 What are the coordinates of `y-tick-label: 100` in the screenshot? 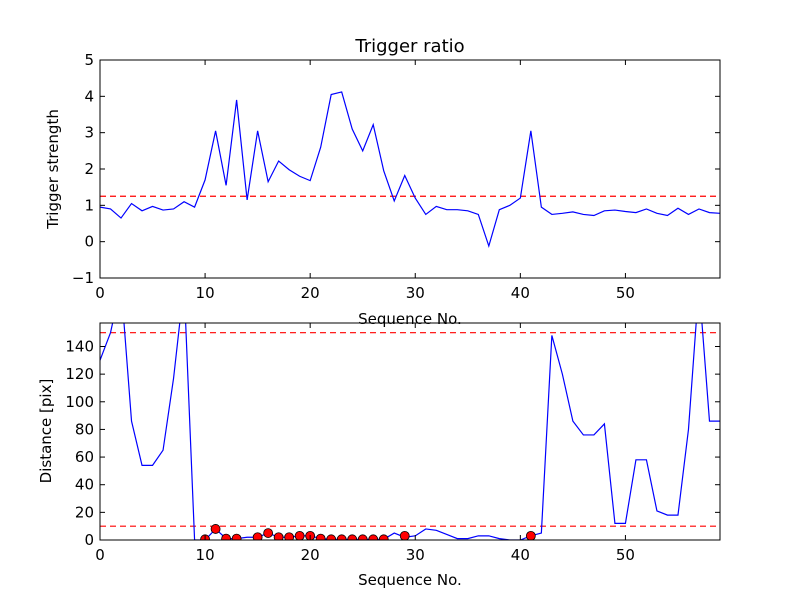 It's located at (79, 402).